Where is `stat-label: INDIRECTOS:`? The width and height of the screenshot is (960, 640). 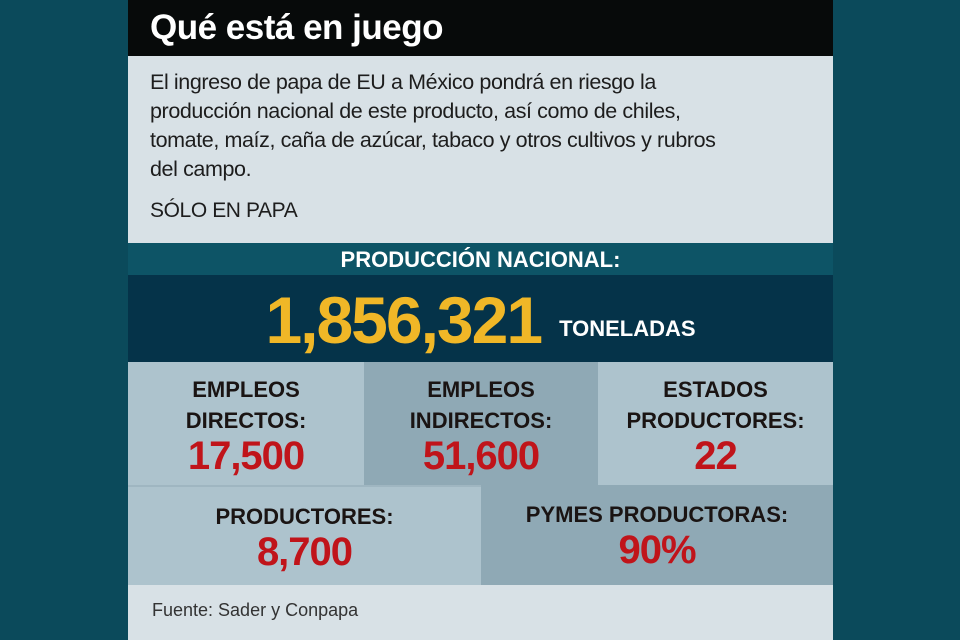 stat-label: INDIRECTOS: is located at coordinates (481, 420).